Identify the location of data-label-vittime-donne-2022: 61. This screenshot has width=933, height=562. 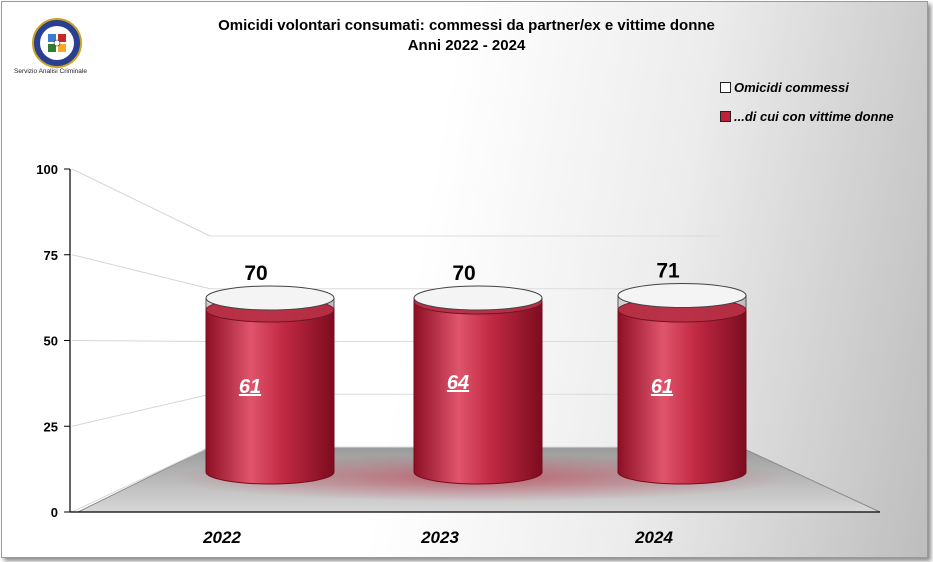
(250, 387).